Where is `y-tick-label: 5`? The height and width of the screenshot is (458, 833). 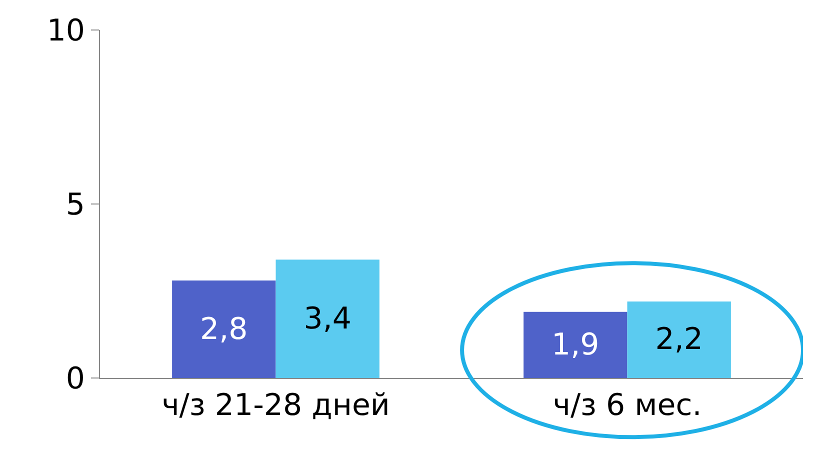
y-tick-label: 5 is located at coordinates (75, 205).